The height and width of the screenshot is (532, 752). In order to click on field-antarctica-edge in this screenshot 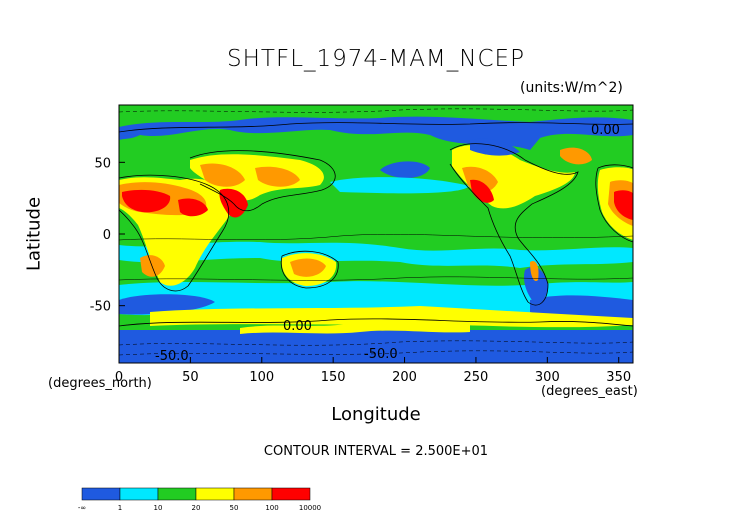, I will do `click(355, 327)`.